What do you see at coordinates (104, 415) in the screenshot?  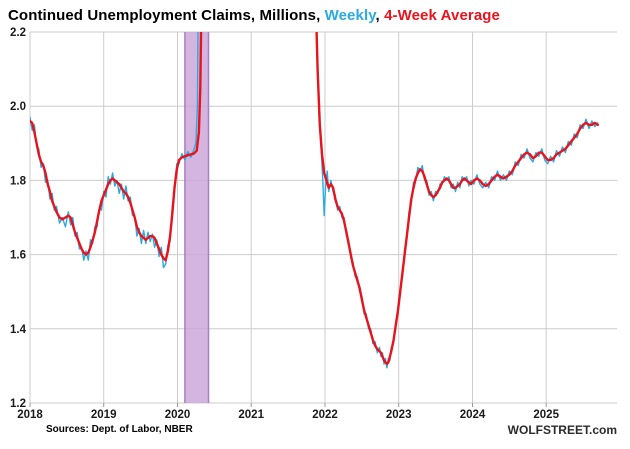 I see `x-tick-label: 2019` at bounding box center [104, 415].